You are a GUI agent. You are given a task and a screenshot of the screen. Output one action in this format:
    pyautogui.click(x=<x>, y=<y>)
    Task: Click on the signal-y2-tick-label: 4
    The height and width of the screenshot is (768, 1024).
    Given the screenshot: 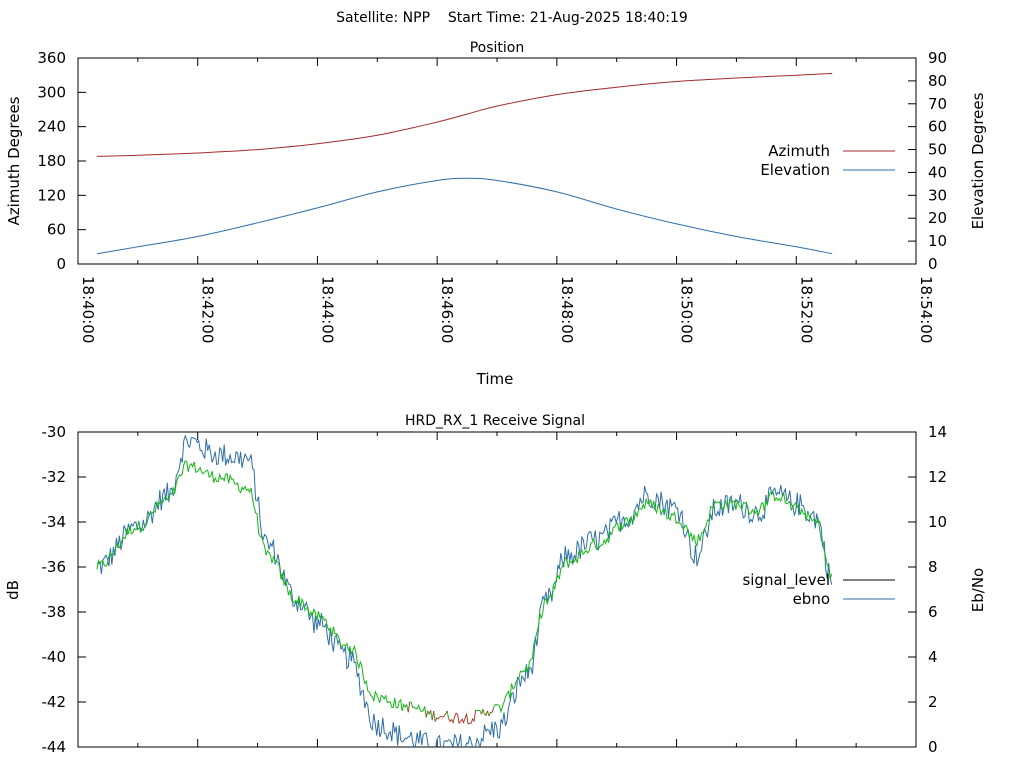 What is the action you would take?
    pyautogui.click(x=933, y=657)
    